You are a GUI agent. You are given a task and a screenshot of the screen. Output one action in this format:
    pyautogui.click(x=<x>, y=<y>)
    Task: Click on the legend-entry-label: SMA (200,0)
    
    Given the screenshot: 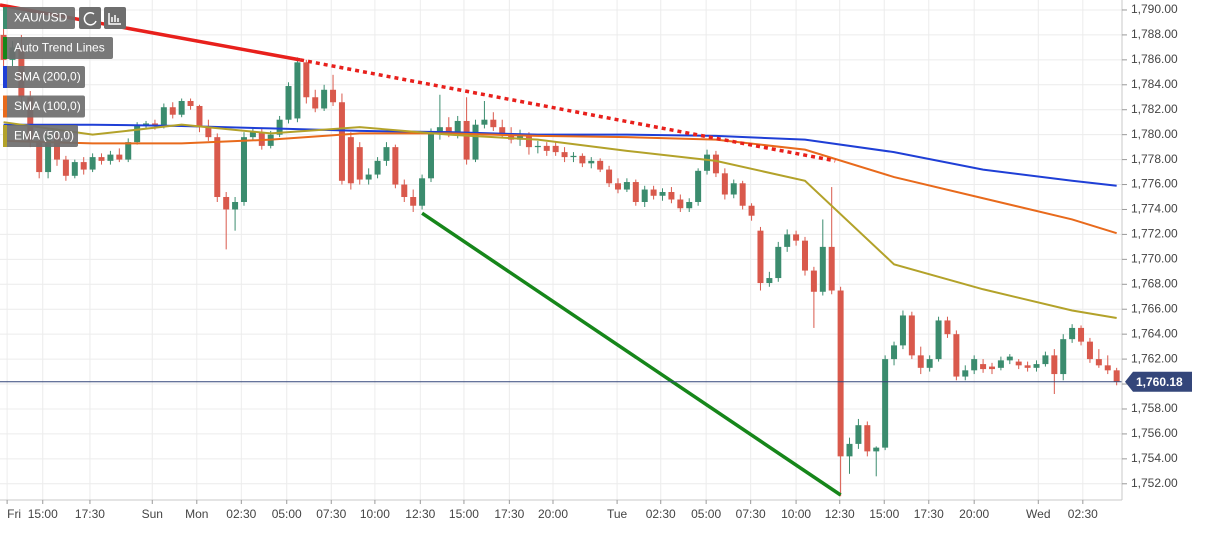 What is the action you would take?
    pyautogui.click(x=47, y=77)
    